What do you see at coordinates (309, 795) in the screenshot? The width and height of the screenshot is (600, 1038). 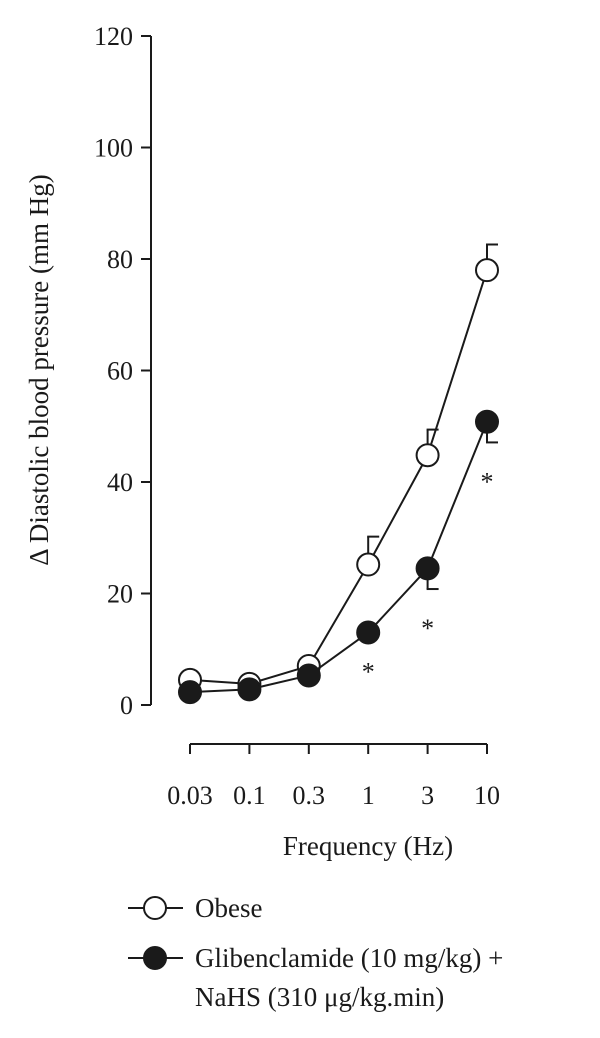 I see `x-tick-label: 0.3` at bounding box center [309, 795].